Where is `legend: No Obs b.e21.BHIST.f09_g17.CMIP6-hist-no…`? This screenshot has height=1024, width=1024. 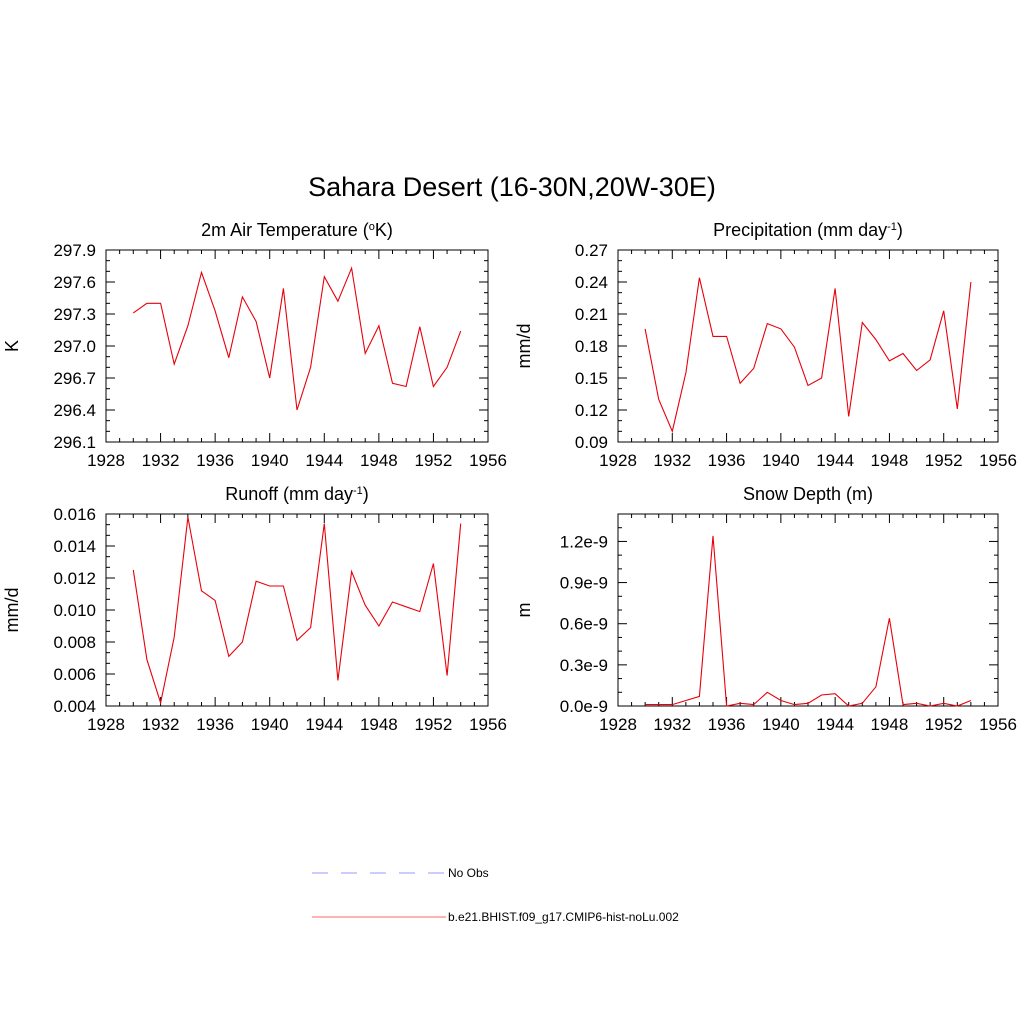
legend: No Obs b.e21.BHIST.f09_g17.CMIP6-hist-no… is located at coordinates (495, 895).